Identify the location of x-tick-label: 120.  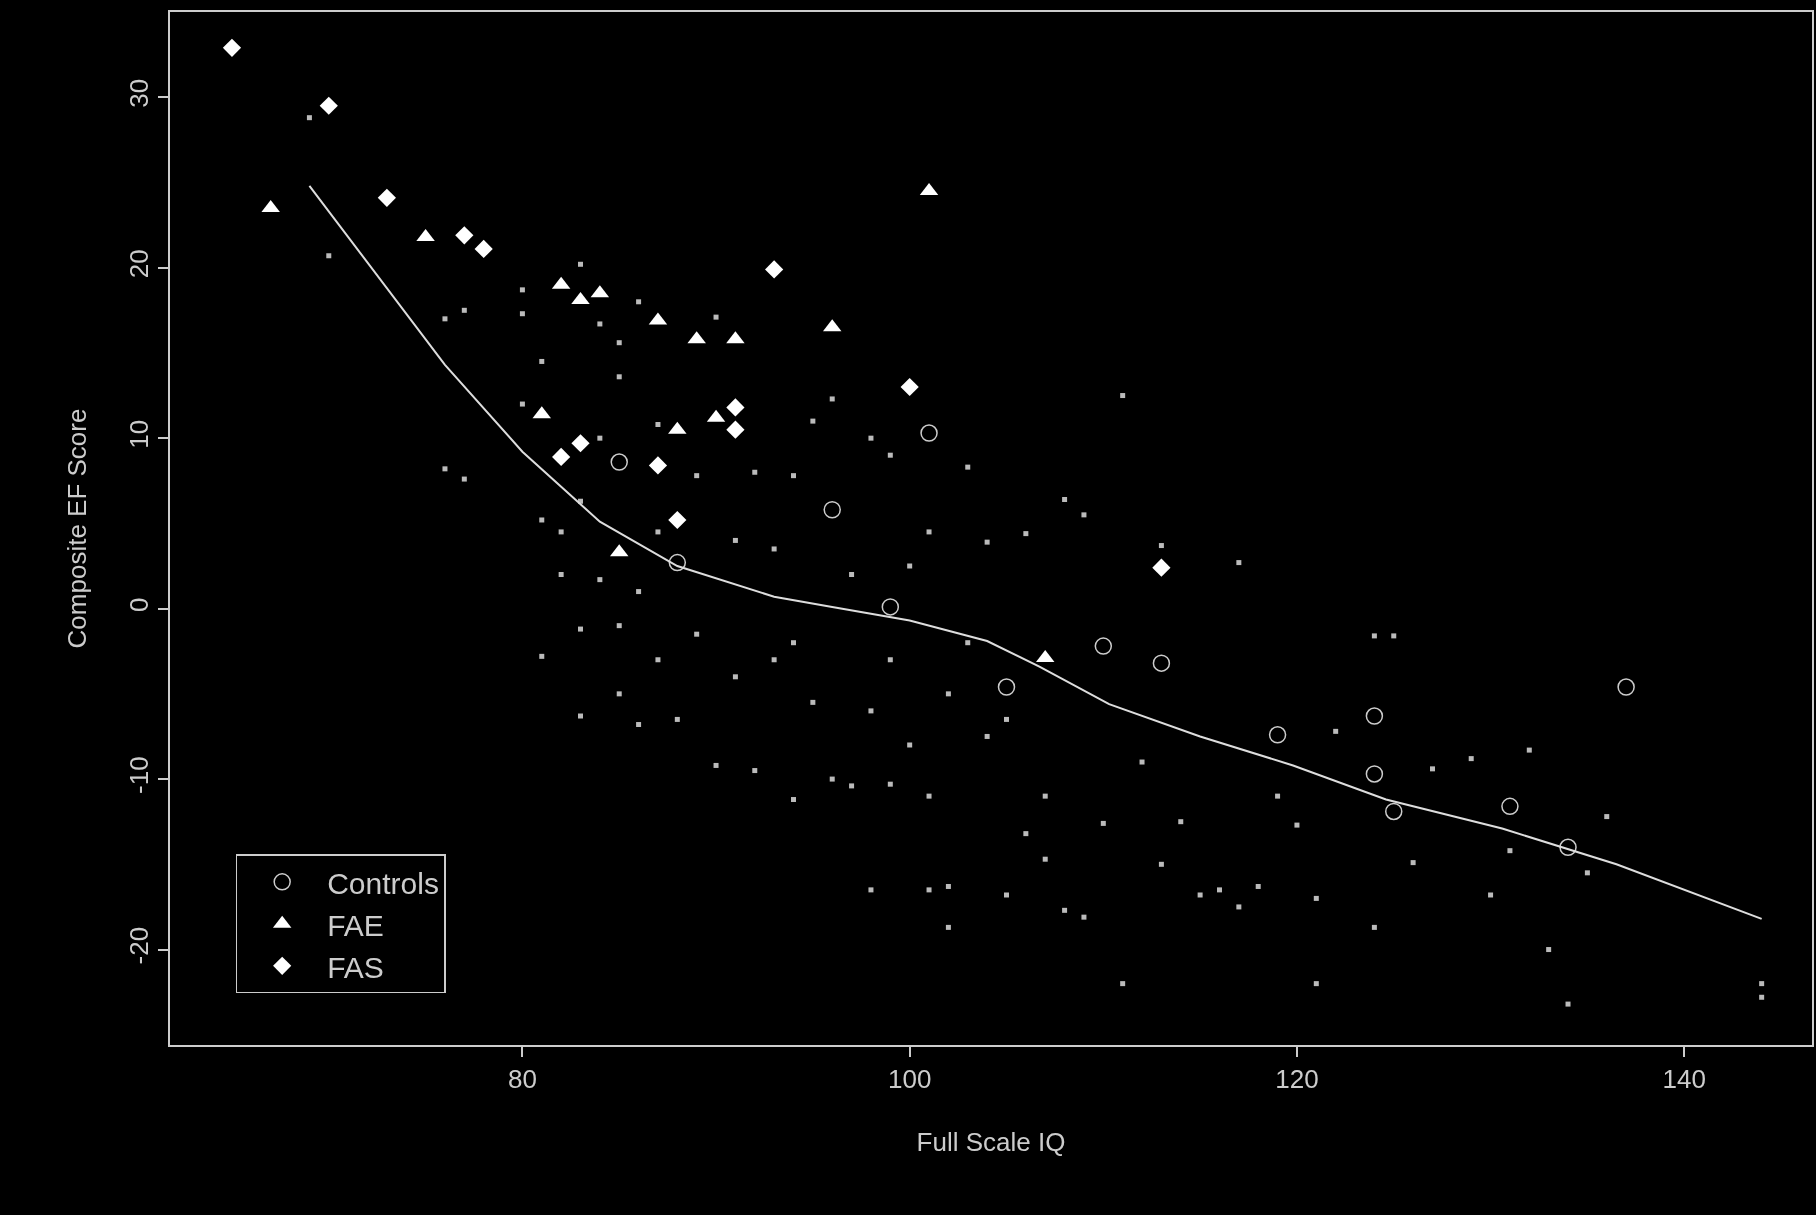
(1297, 1078).